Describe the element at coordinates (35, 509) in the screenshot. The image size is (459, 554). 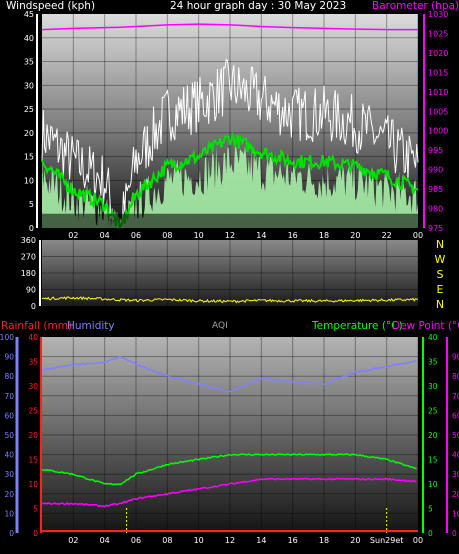
I see `rainfall-tick-label: 5` at that location.